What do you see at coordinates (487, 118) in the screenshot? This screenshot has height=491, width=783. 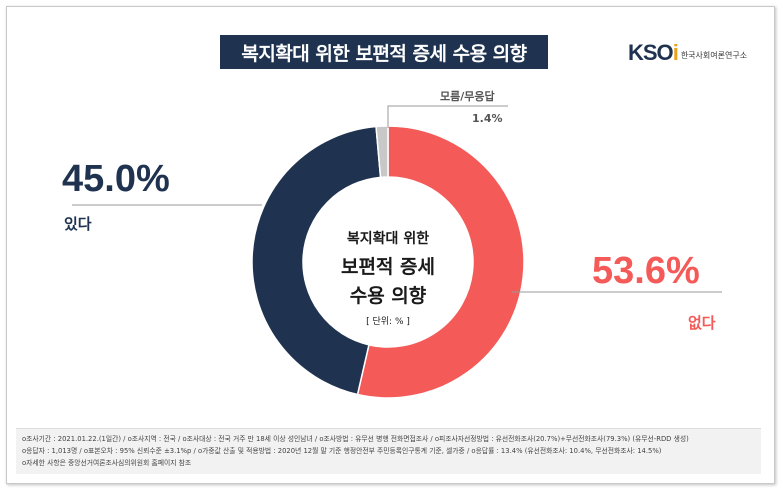 I see `value-label-unknown: 1.4%` at bounding box center [487, 118].